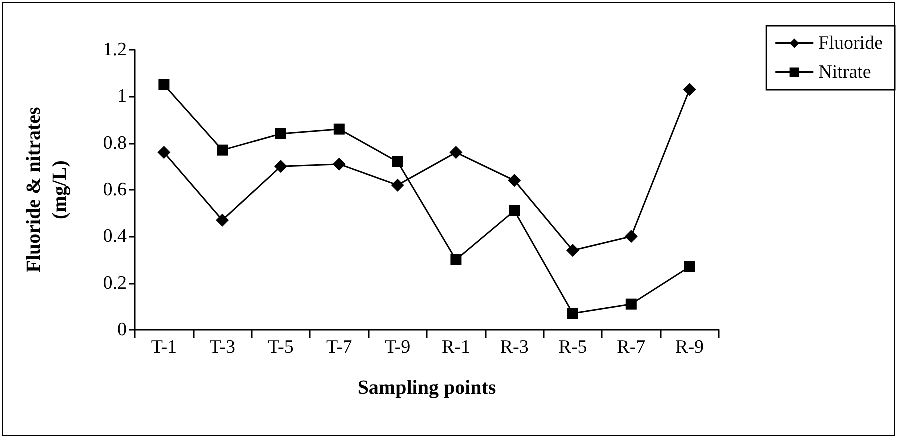 This screenshot has height=440, width=899. What do you see at coordinates (427, 388) in the screenshot?
I see `x-axis-title: Sampling points` at bounding box center [427, 388].